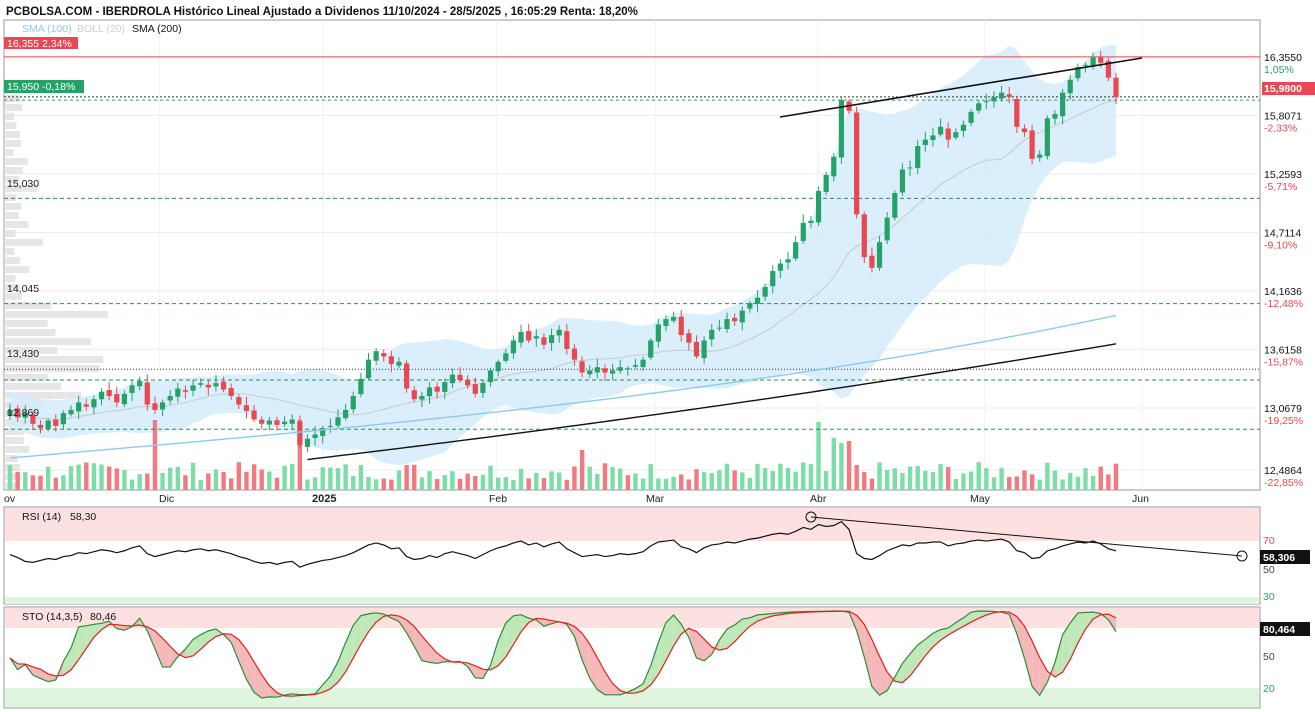 This screenshot has width=1315, height=712. What do you see at coordinates (563, 544) in the screenshot?
I see `rsi-series` at bounding box center [563, 544].